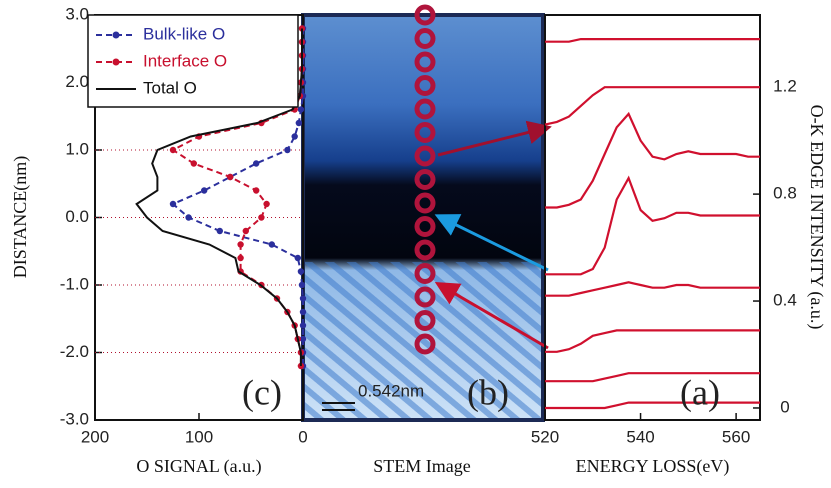 Image resolution: width=831 pixels, height=488 pixels. What do you see at coordinates (199, 436) in the screenshot?
I see `x-tick-label: 100` at bounding box center [199, 436].